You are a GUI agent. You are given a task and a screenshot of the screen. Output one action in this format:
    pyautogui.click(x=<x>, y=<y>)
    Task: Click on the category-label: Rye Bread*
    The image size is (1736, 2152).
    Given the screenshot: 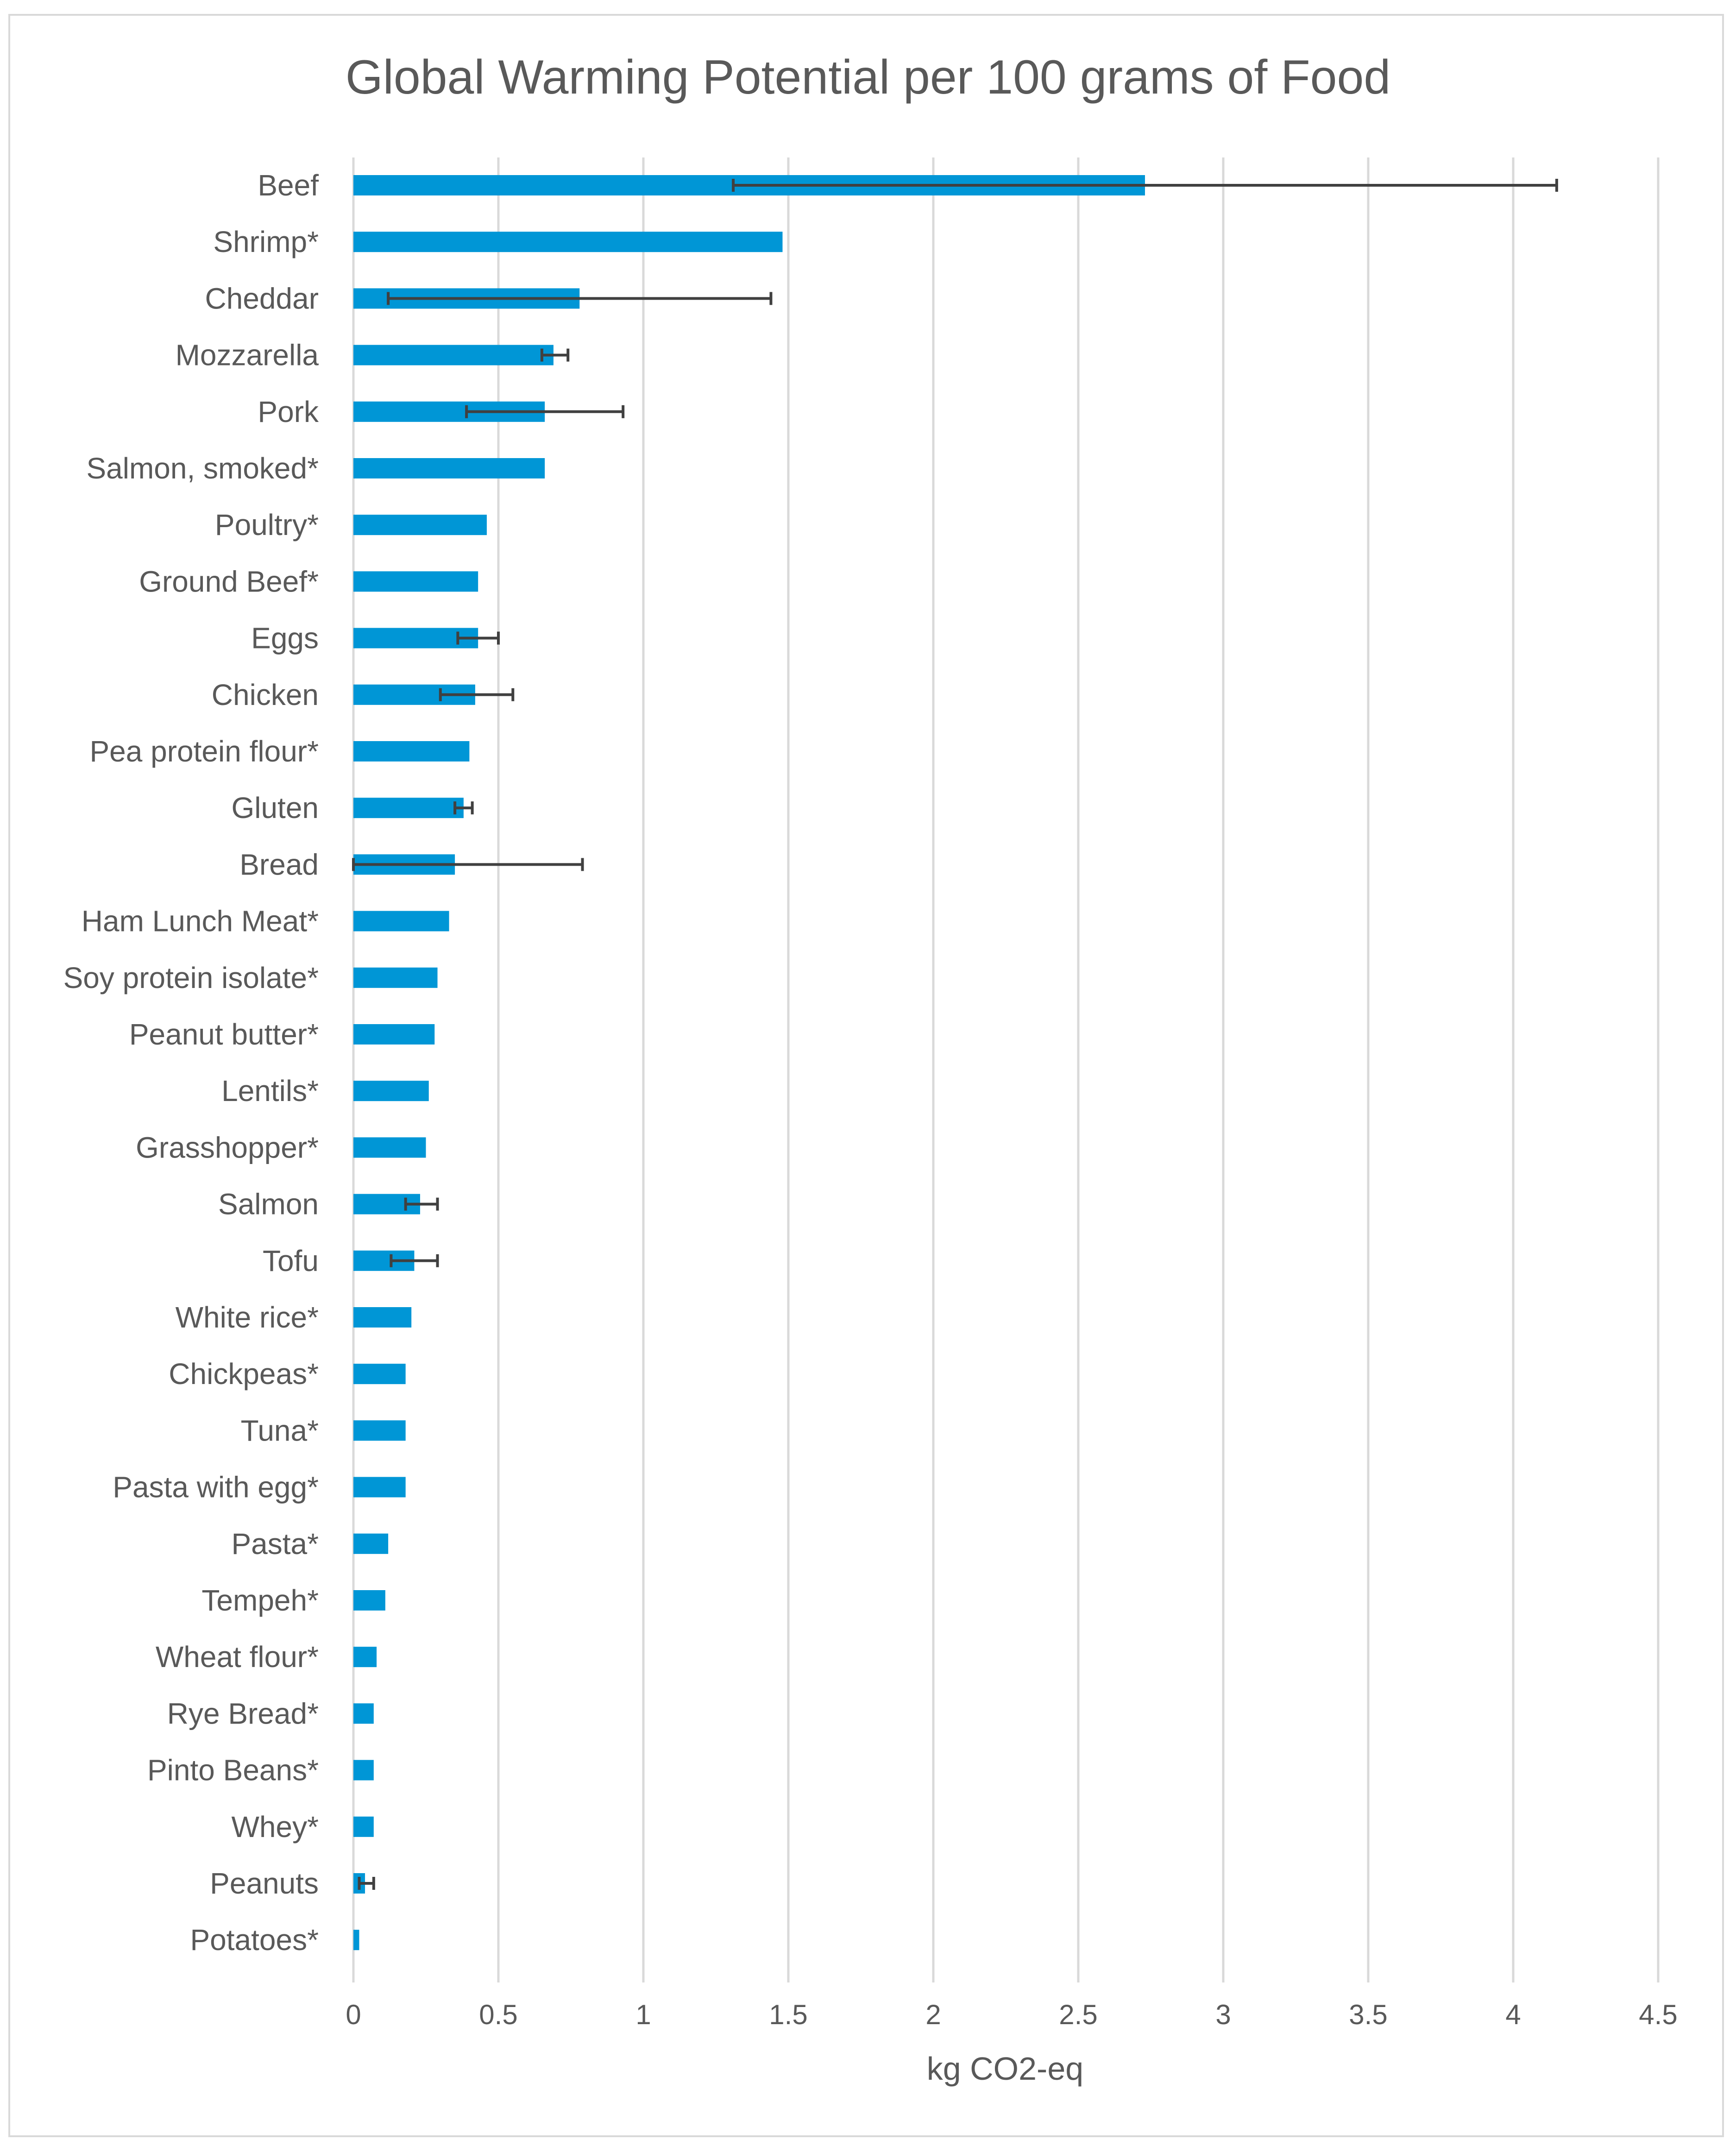 What is the action you would take?
    pyautogui.click(x=243, y=1713)
    